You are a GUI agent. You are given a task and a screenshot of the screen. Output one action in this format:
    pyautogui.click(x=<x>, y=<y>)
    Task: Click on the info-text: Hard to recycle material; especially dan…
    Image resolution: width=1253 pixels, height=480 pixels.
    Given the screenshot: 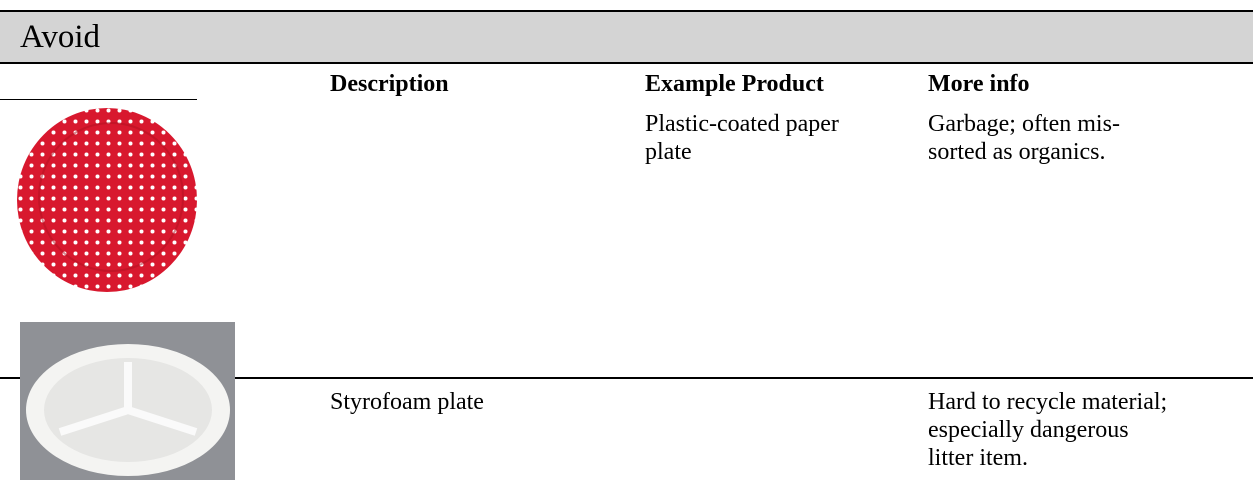 What is the action you would take?
    pyautogui.click(x=1048, y=430)
    